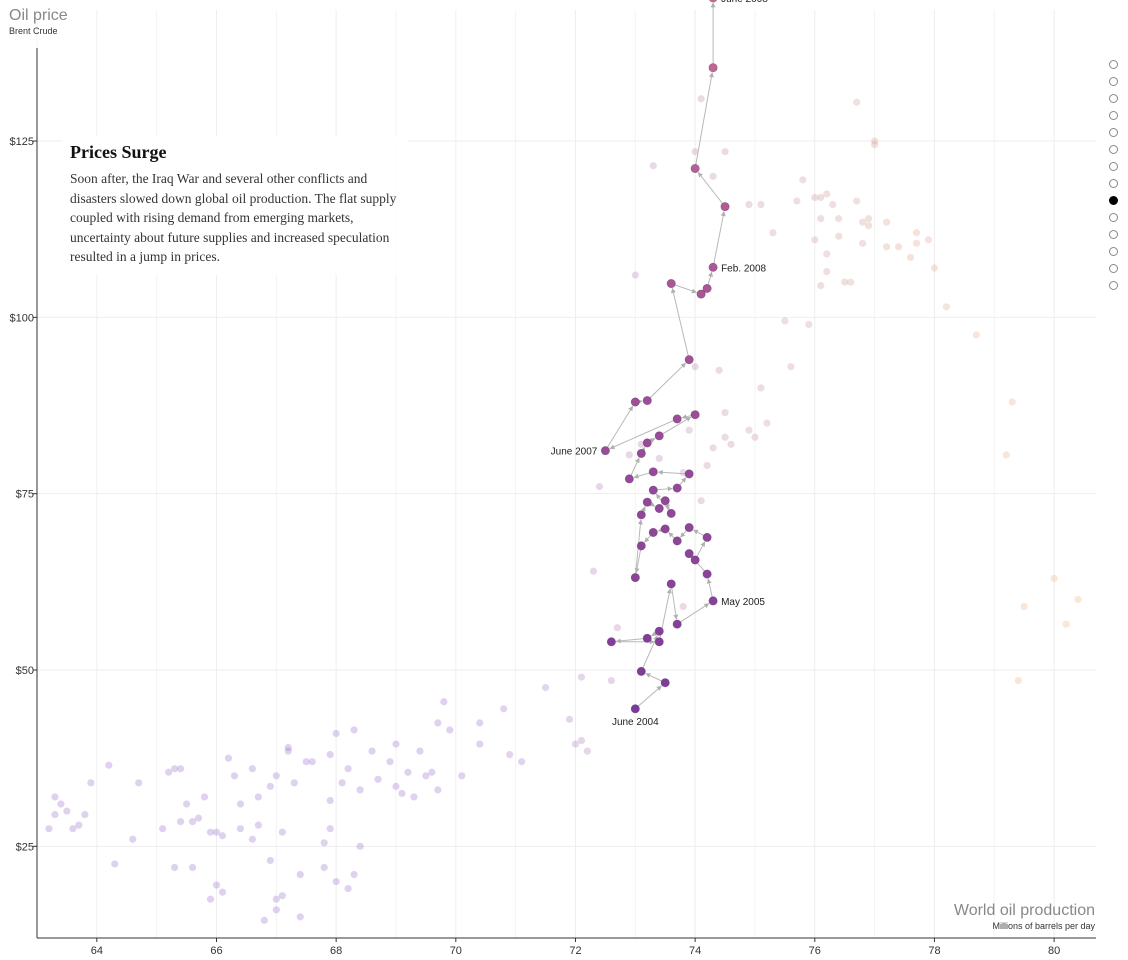 Image resolution: width=1128 pixels, height=960 pixels. Describe the element at coordinates (25, 847) in the screenshot. I see `y-tick-label: $25` at that location.